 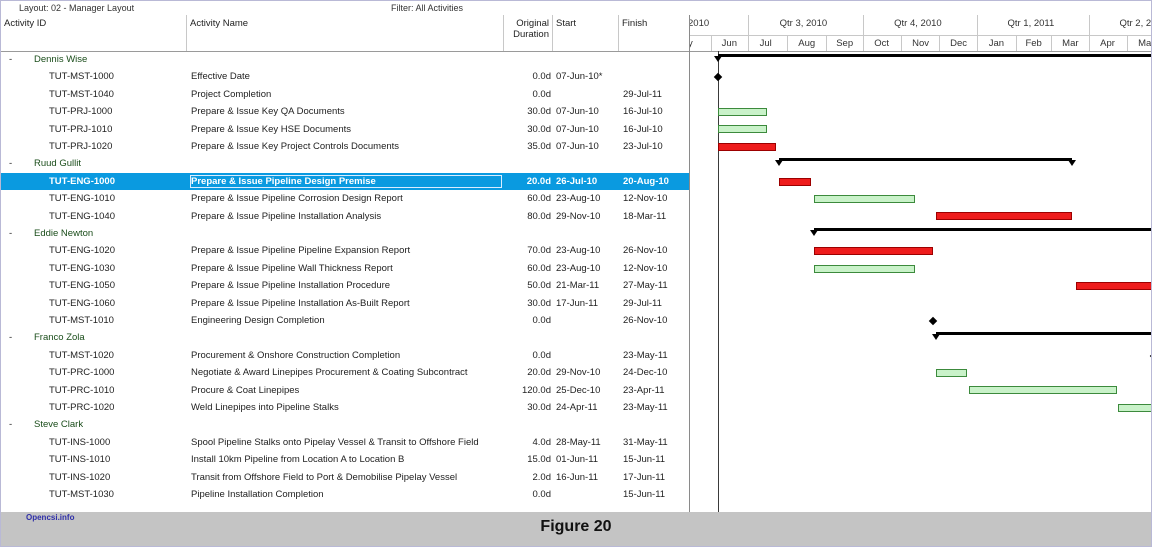 What do you see at coordinates (635, 23) in the screenshot?
I see `column-header-finish: Finish` at bounding box center [635, 23].